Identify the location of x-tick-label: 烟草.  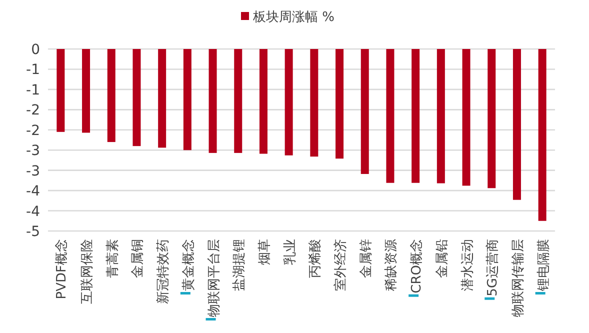
(264, 252).